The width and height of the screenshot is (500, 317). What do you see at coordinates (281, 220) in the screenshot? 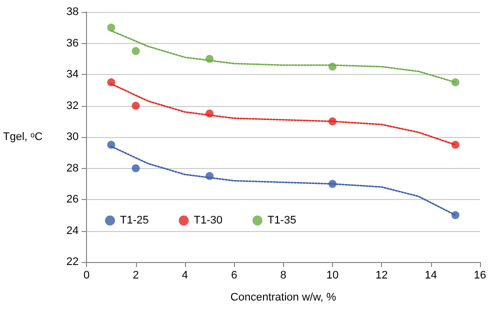
I see `legend-label: T1-35` at bounding box center [281, 220].